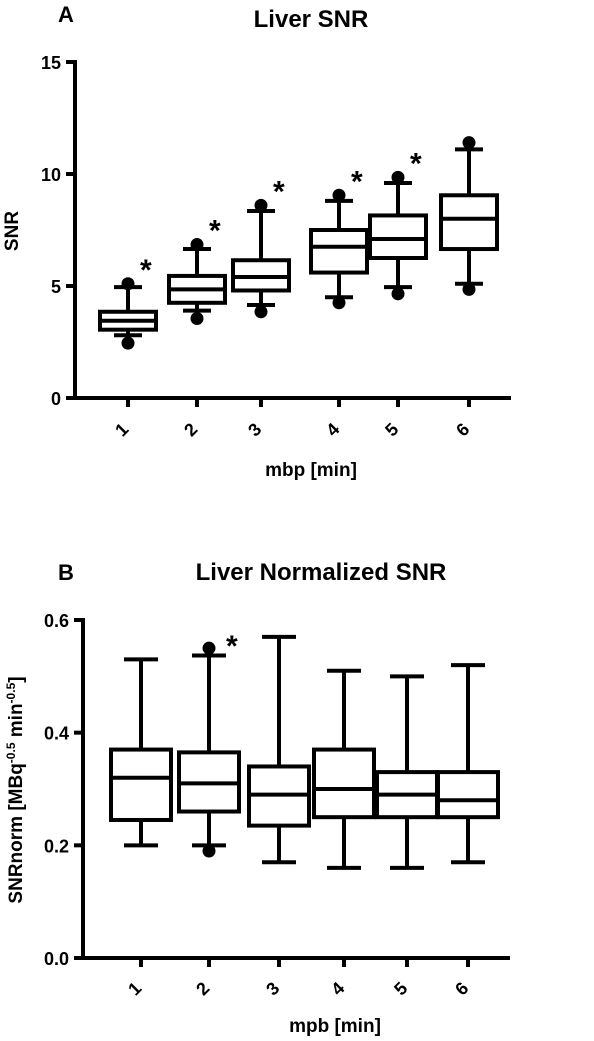  Describe the element at coordinates (56, 287) in the screenshot. I see `y-tick-label: 5` at that location.